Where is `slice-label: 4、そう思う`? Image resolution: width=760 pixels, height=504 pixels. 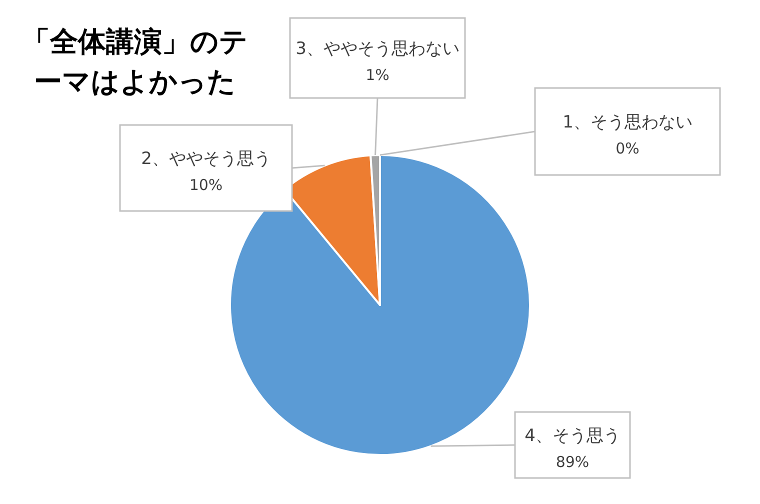
slice-label: 4、そう思う is located at coordinates (572, 436).